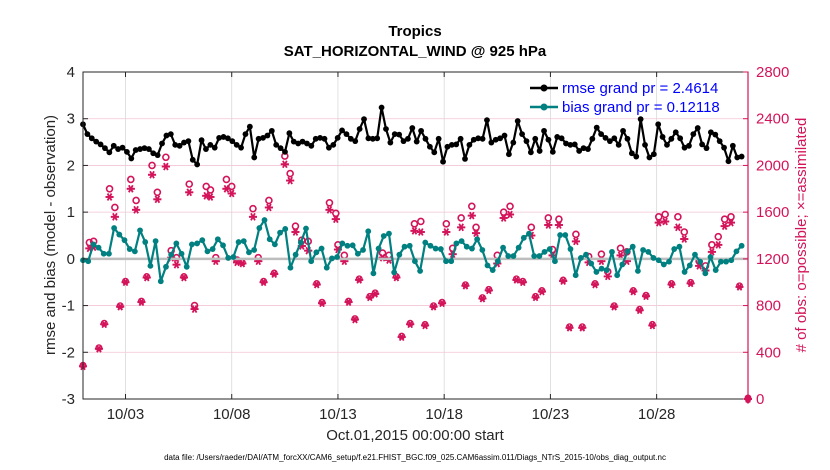  Describe the element at coordinates (68, 399) in the screenshot. I see `y-tick-label: -3` at that location.